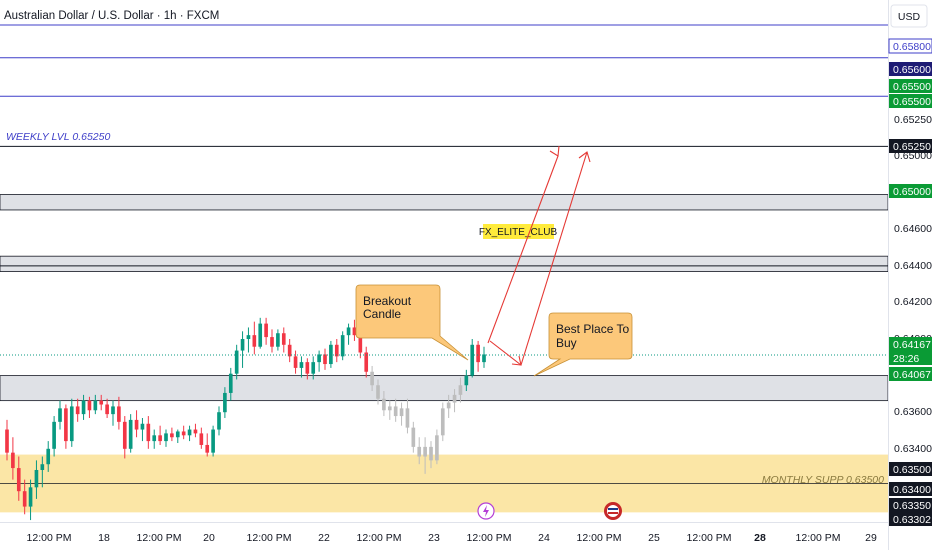  I want to click on price-tag: 0.63350, so click(910, 505).